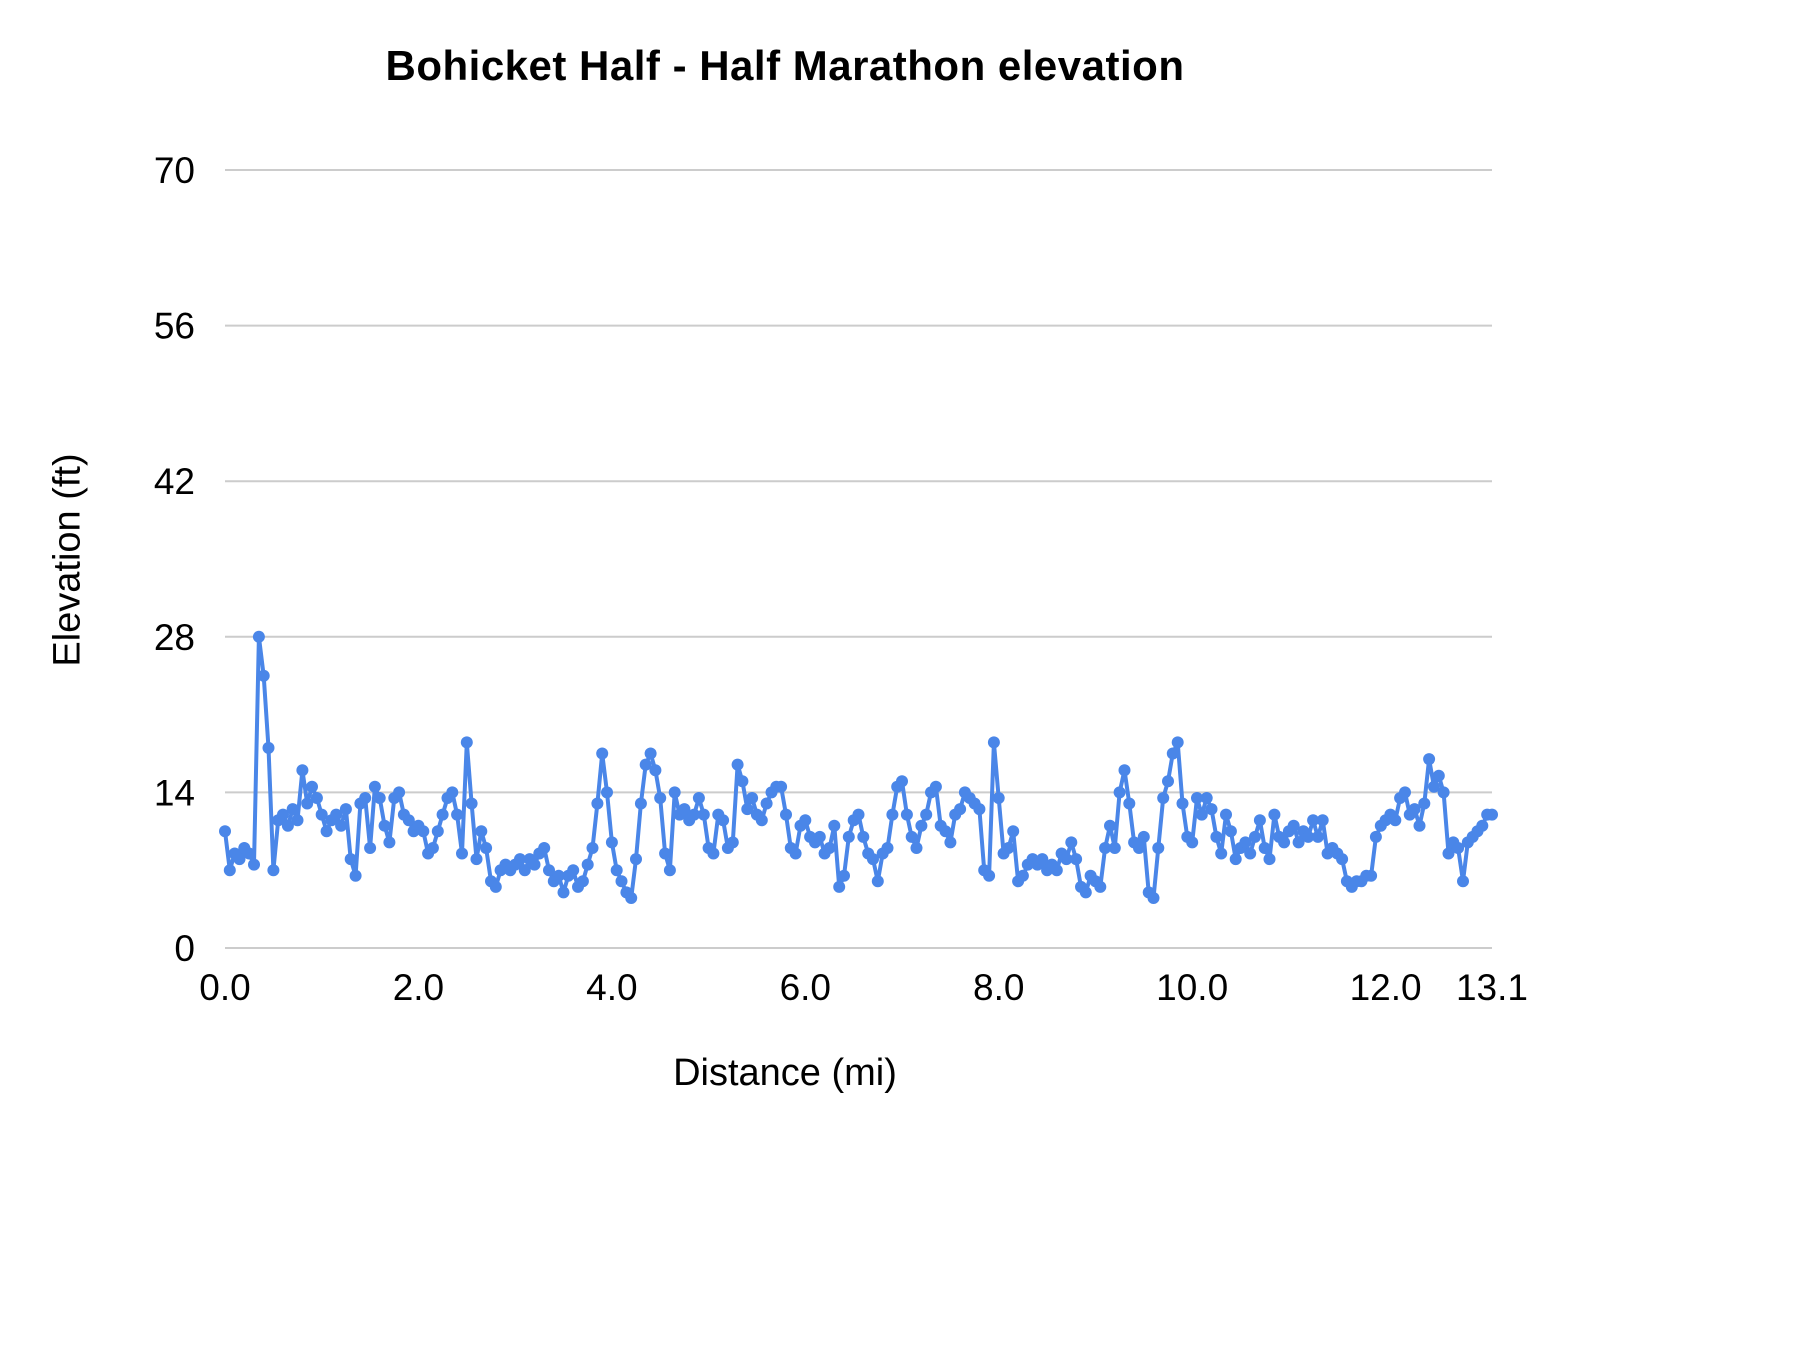 Image resolution: width=1800 pixels, height=1350 pixels. I want to click on x-tick-label: 12.0, so click(1386, 987).